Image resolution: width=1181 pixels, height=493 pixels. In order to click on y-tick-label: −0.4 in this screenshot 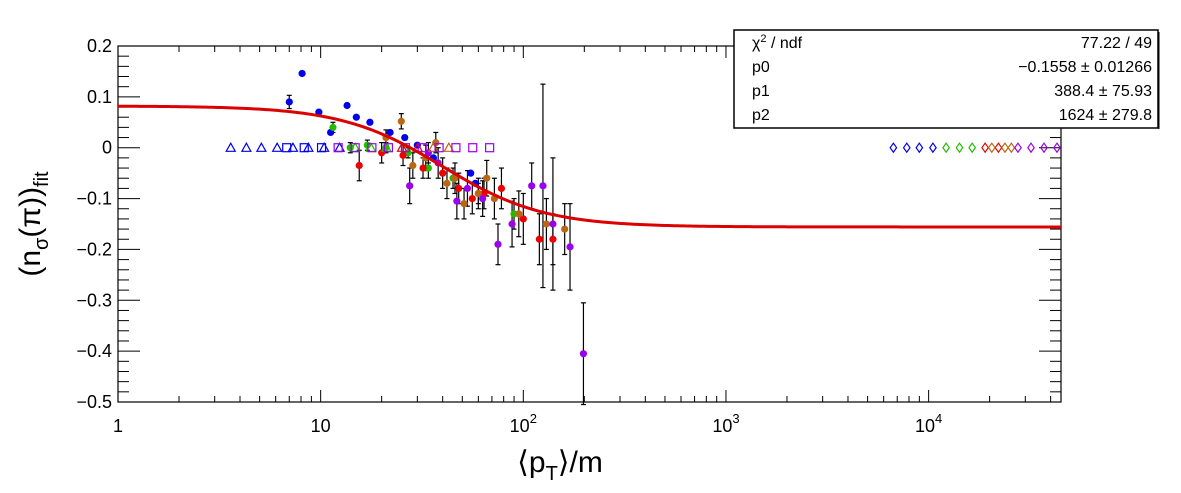, I will do `click(94, 351)`.